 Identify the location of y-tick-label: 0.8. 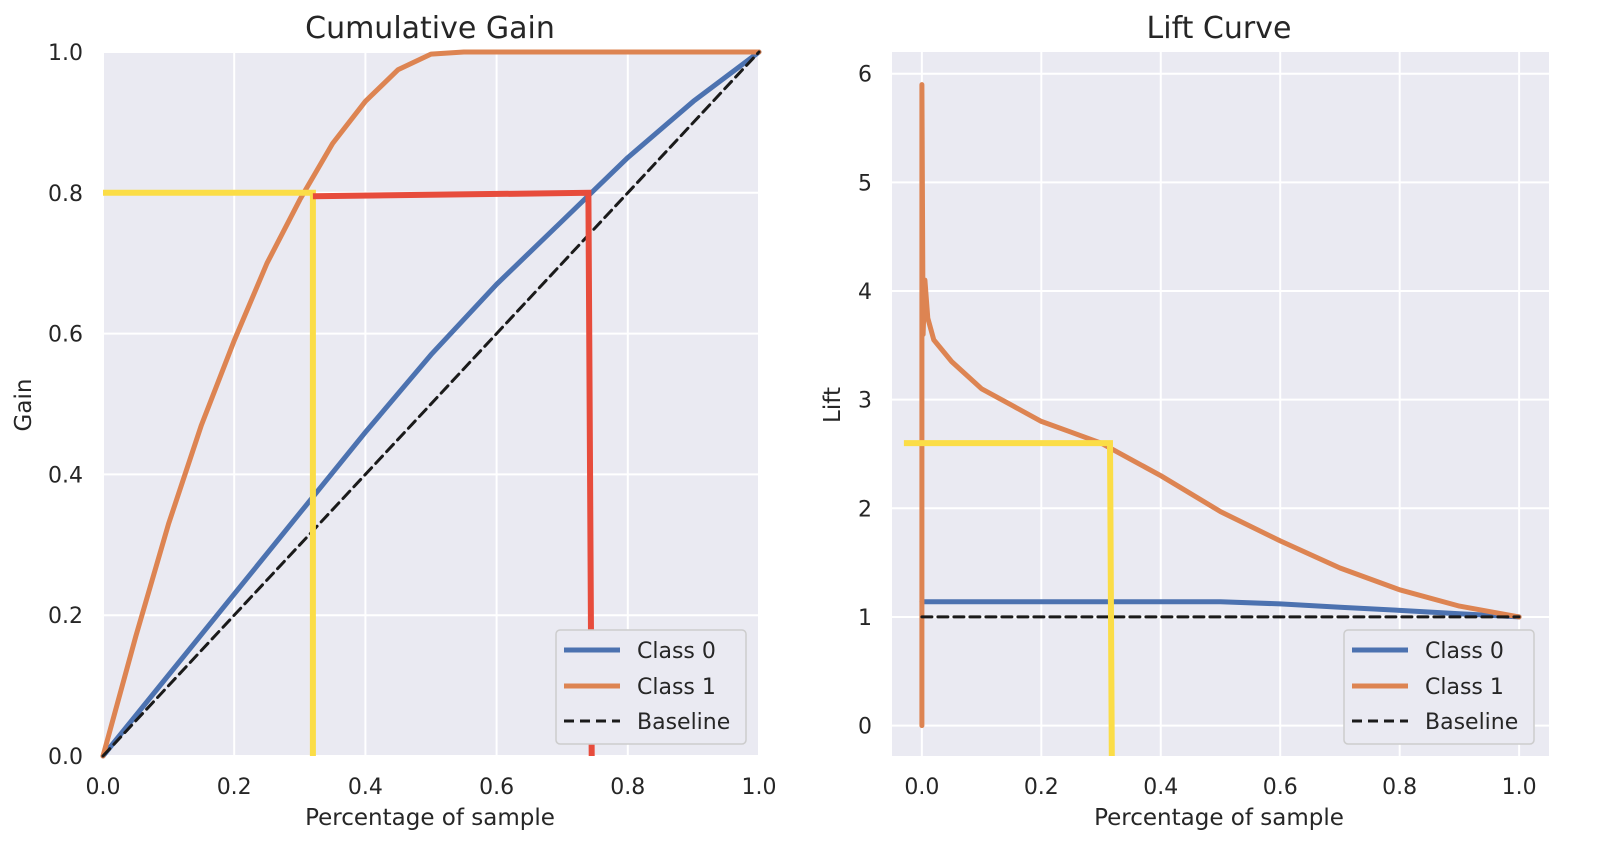
(65, 194).